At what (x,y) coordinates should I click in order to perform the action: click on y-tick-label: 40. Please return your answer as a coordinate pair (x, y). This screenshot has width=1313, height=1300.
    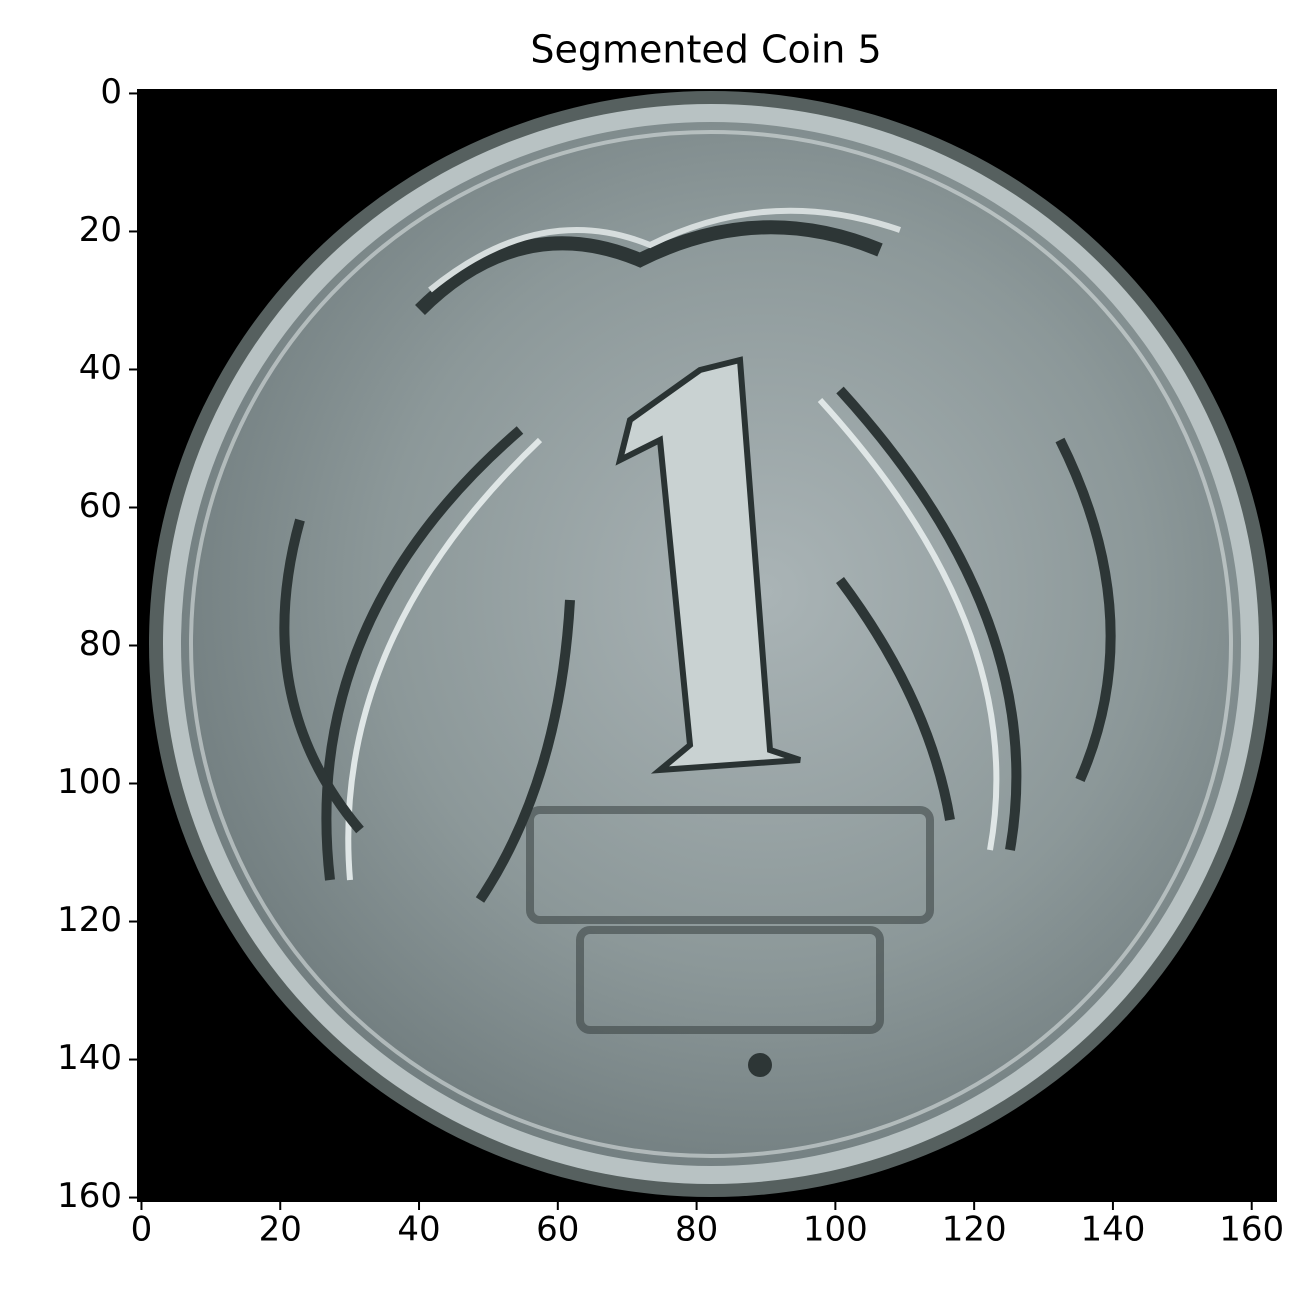
    Looking at the image, I should click on (100, 368).